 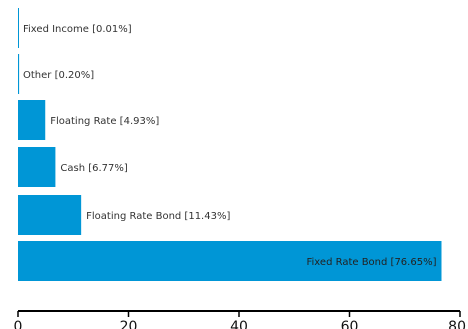 I want to click on bar-label-fixed-rate-bond: Fixed Rate Bond [76.65%], so click(x=372, y=262).